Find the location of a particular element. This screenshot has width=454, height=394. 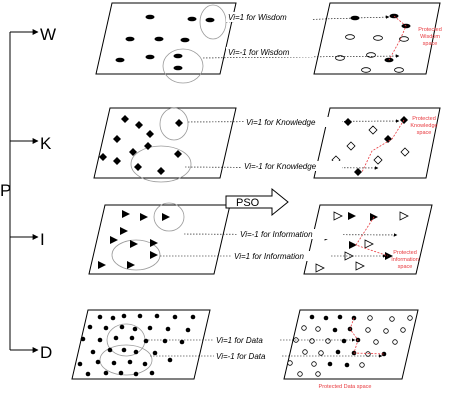

information-left-panel is located at coordinates (159, 239).